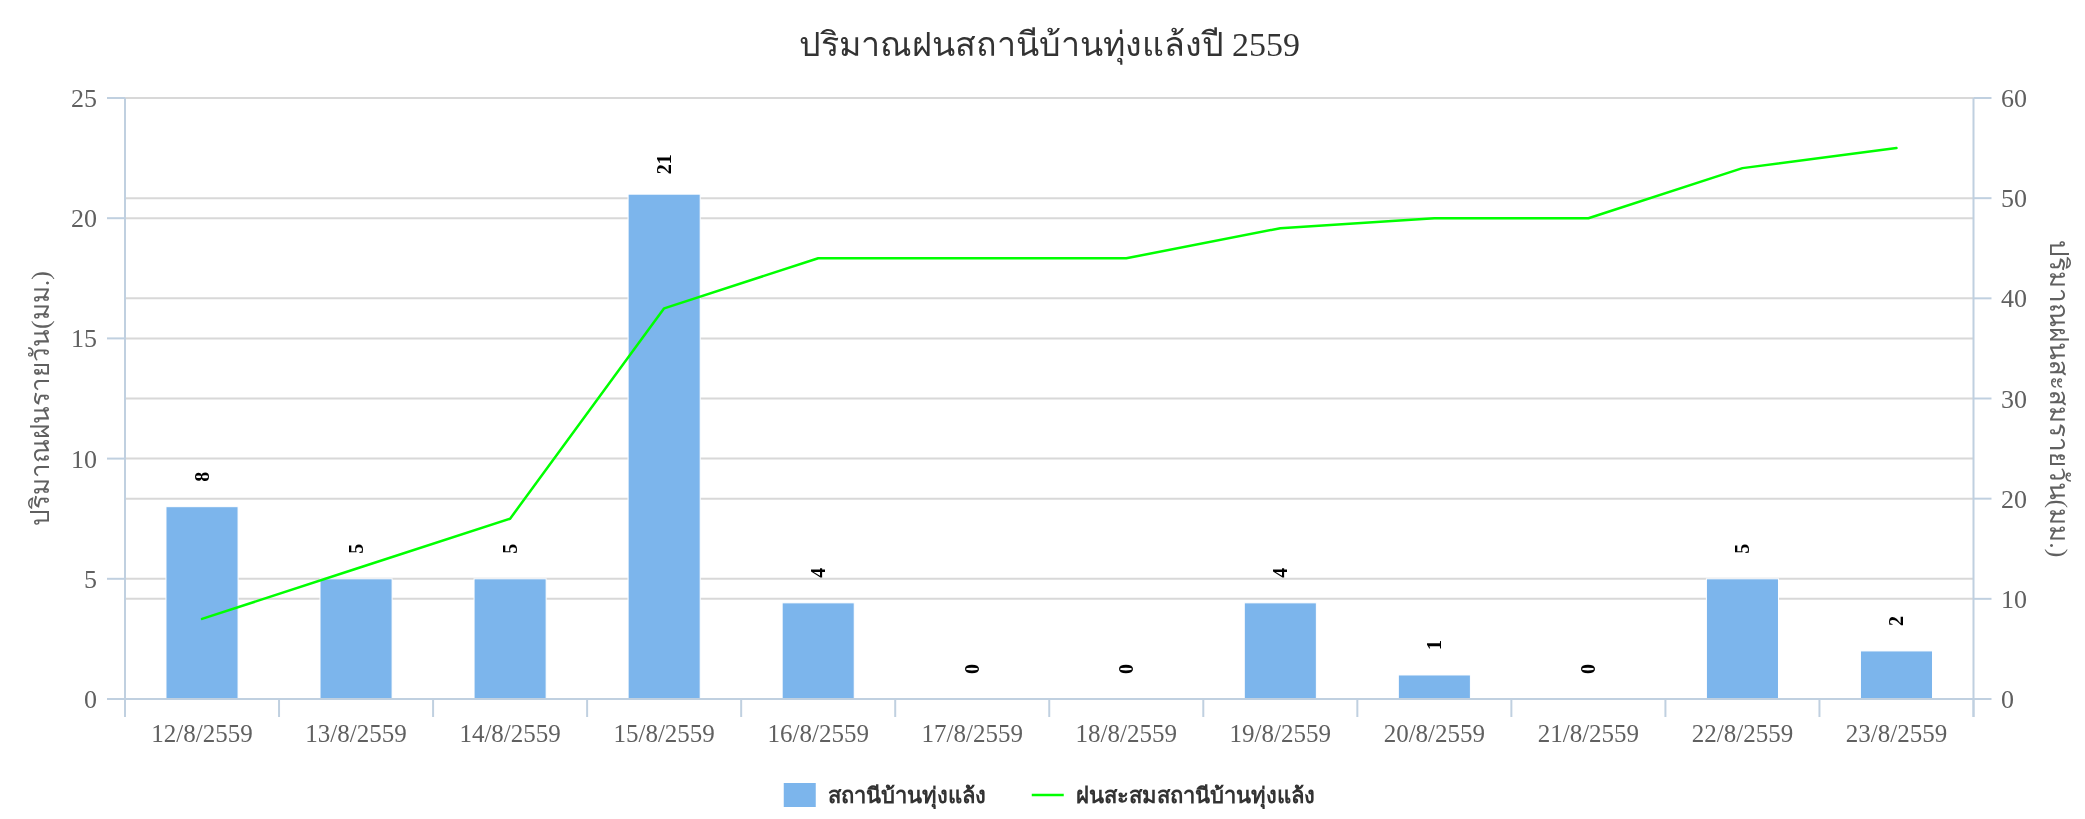 The width and height of the screenshot is (2085, 819). Describe the element at coordinates (1280, 733) in the screenshot. I see `x-tick-label: 19/8/2559` at that location.